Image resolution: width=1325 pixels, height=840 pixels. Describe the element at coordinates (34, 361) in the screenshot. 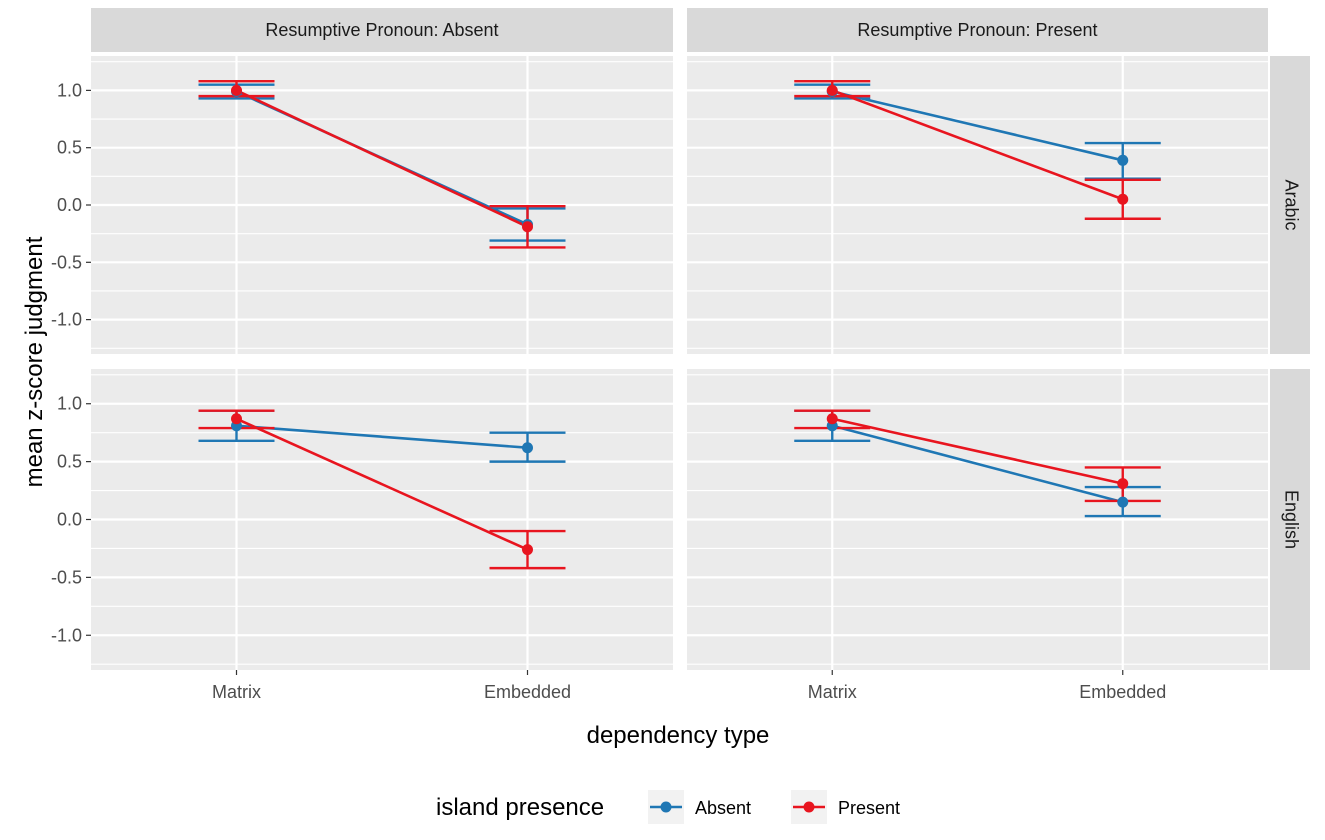

I see `y-axis-title: mean z-score judgment` at that location.